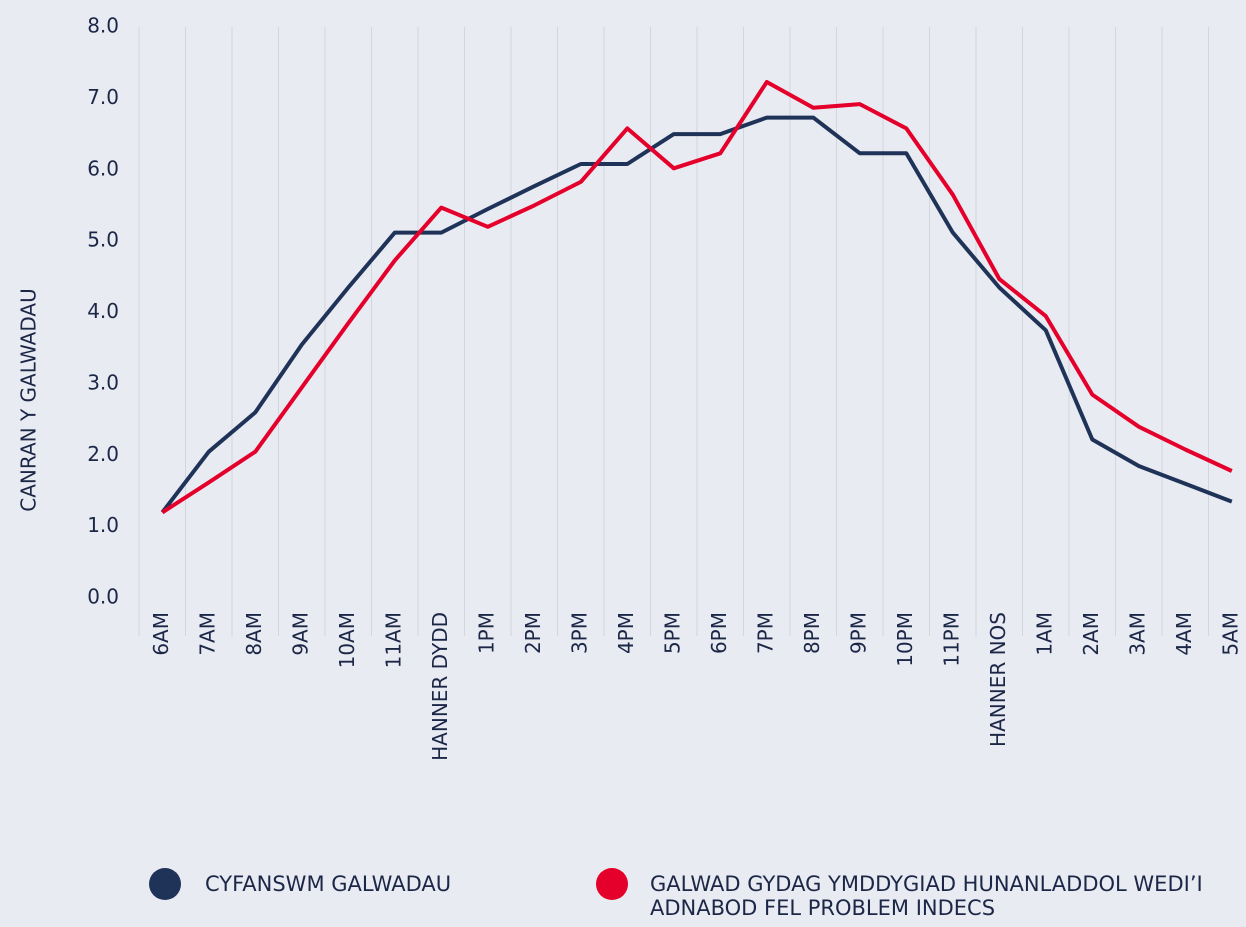  I want to click on x-tick-label: 7PM, so click(765, 633).